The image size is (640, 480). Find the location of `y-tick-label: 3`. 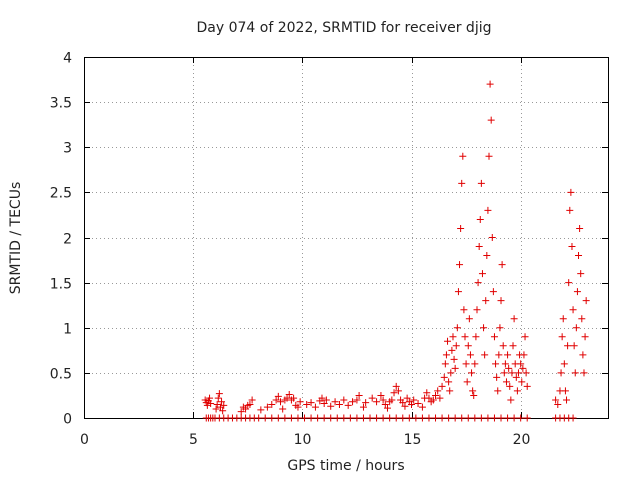

y-tick-label: 3 is located at coordinates (67, 149).